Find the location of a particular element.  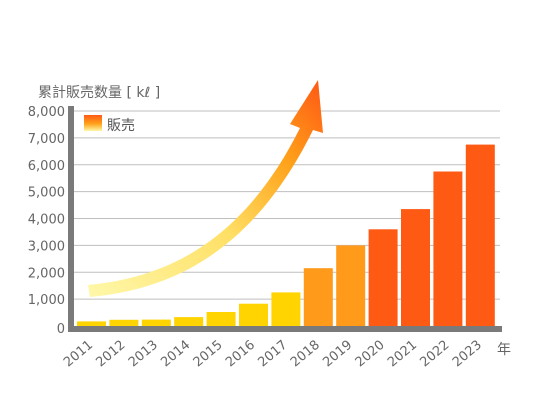

x-tick-label: 2015 is located at coordinates (208, 354).